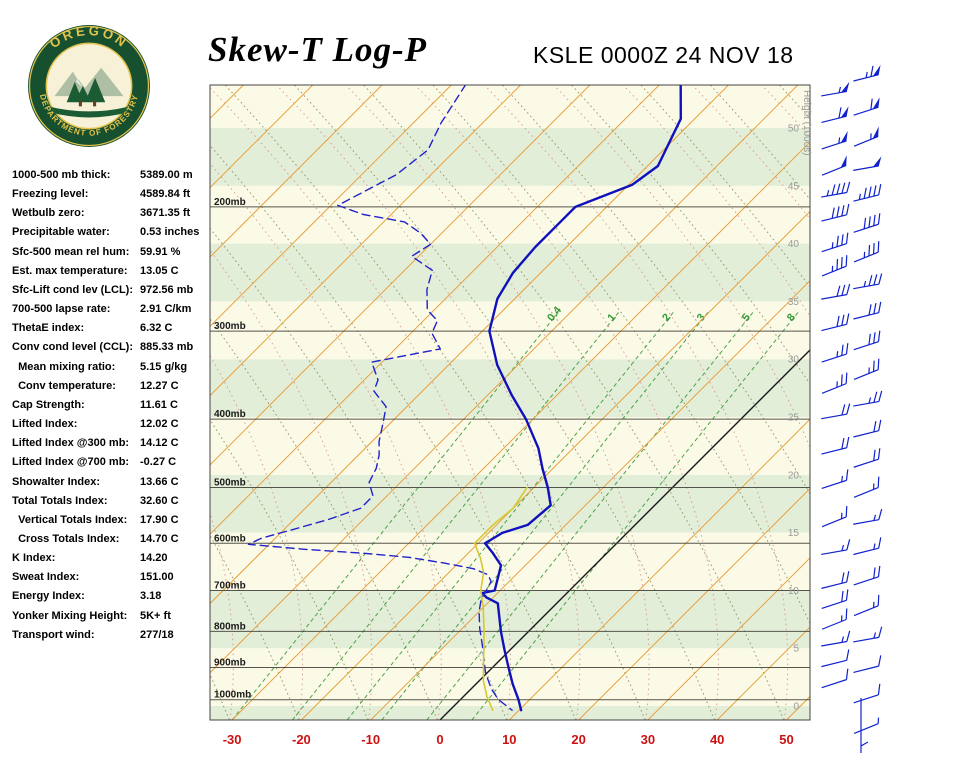 Image resolution: width=960 pixels, height=768 pixels. Describe the element at coordinates (157, 577) in the screenshot. I see `stat-value: 151.00` at that location.